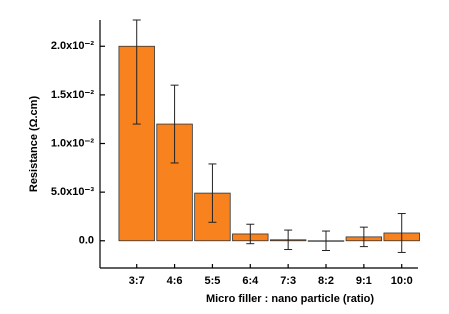 Image resolution: width=449 pixels, height=314 pixels. Describe the element at coordinates (72, 95) in the screenshot. I see `y-tick-label: 1.5x10⁻²` at that location.